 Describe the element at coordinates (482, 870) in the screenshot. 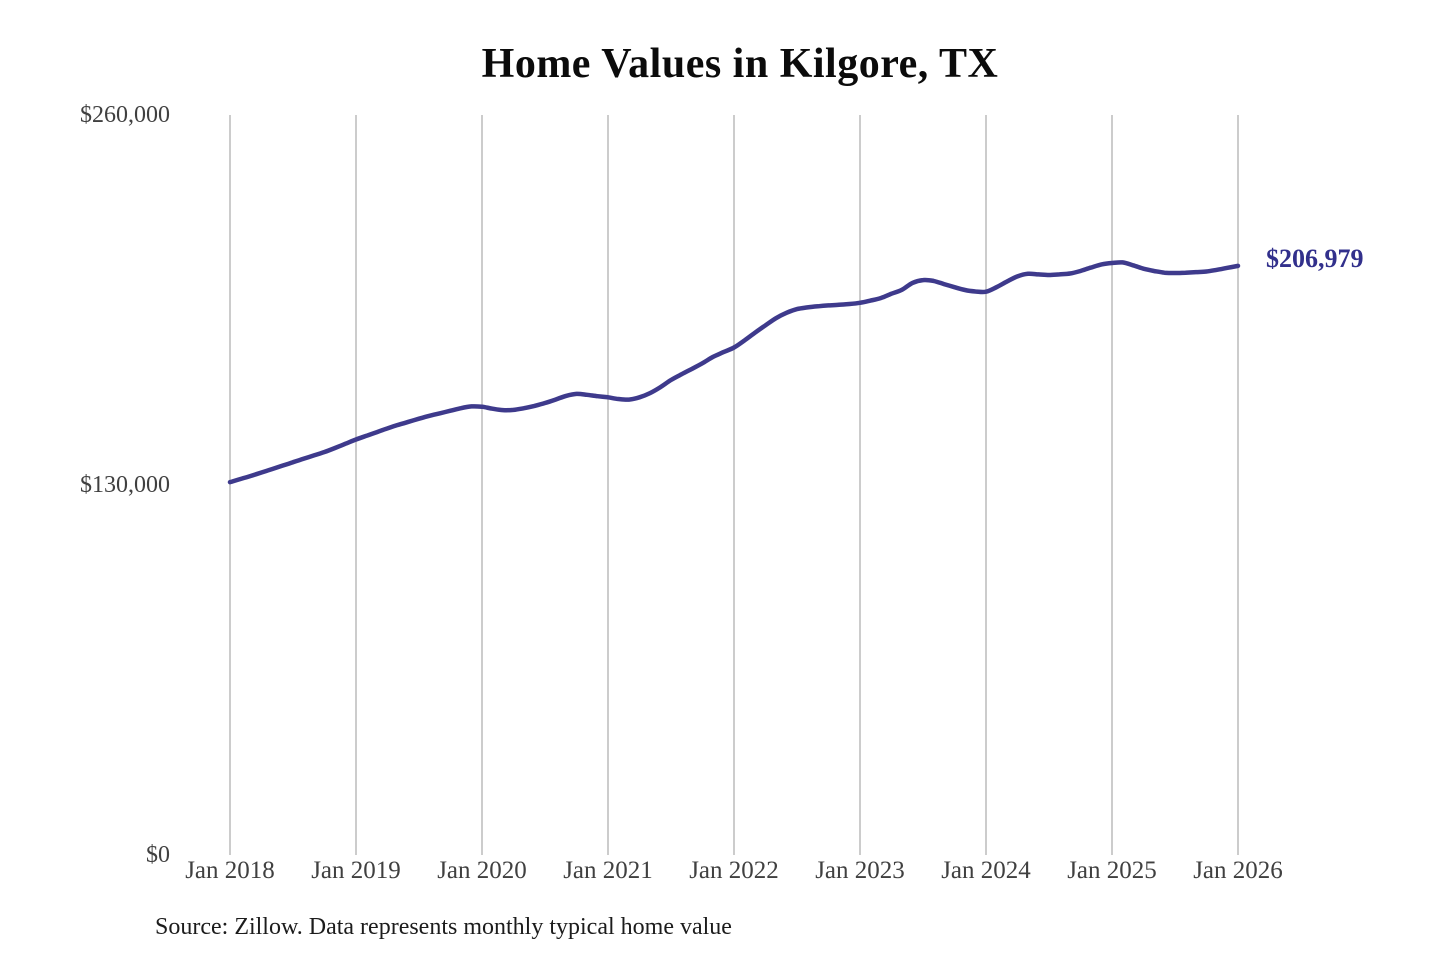

I see `x-tick-label: Jan 2020` at that location.